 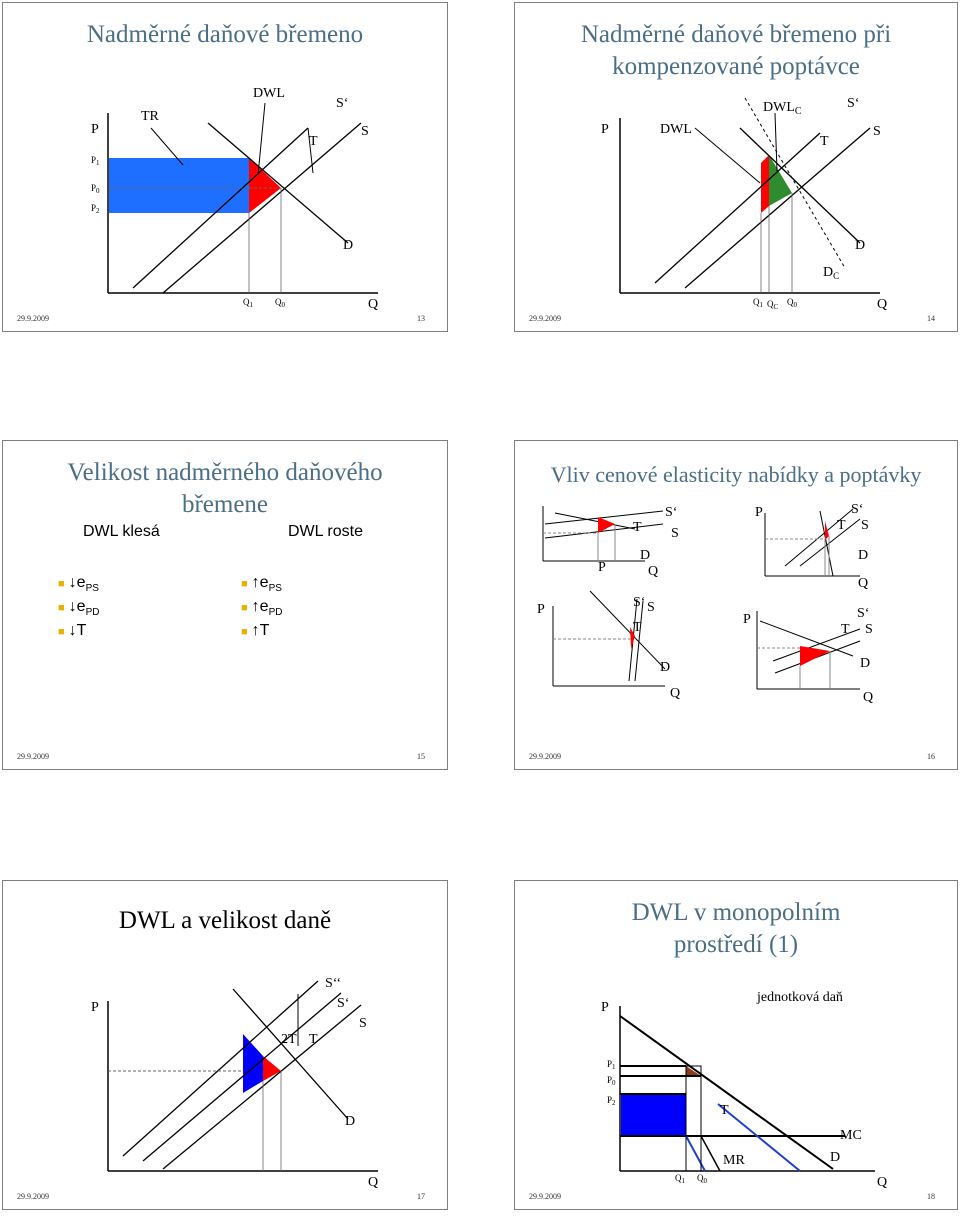 What do you see at coordinates (78, 584) in the screenshot?
I see `left-item-1: ■ ↓ePS` at bounding box center [78, 584].